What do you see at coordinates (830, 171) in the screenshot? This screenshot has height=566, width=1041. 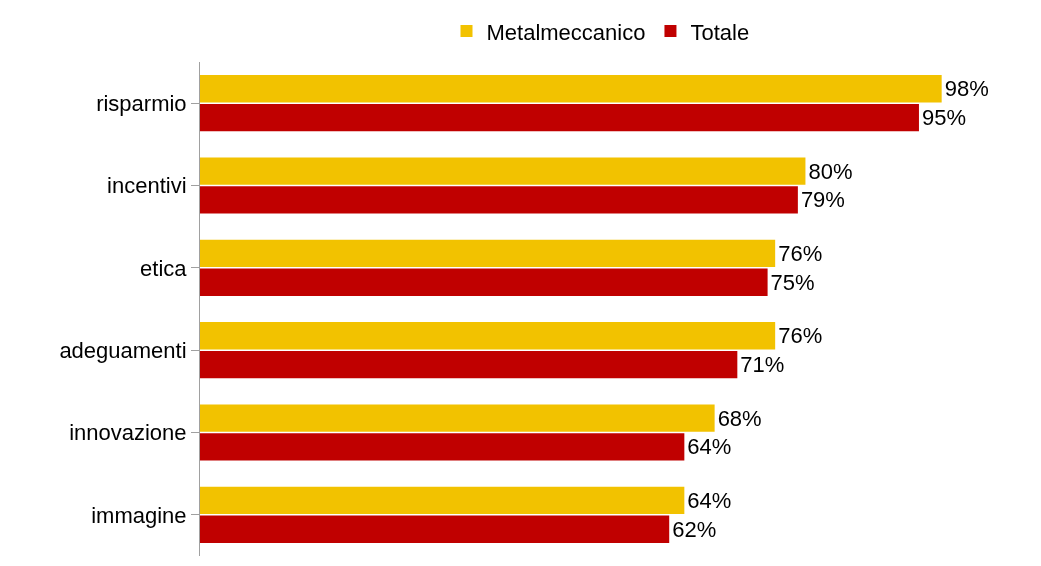 I see `data-label: 80%` at bounding box center [830, 171].